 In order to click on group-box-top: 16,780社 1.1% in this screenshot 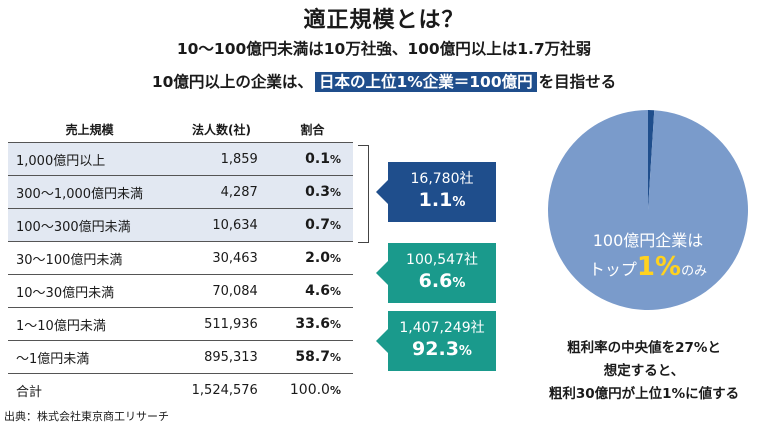, I will do `click(436, 192)`.